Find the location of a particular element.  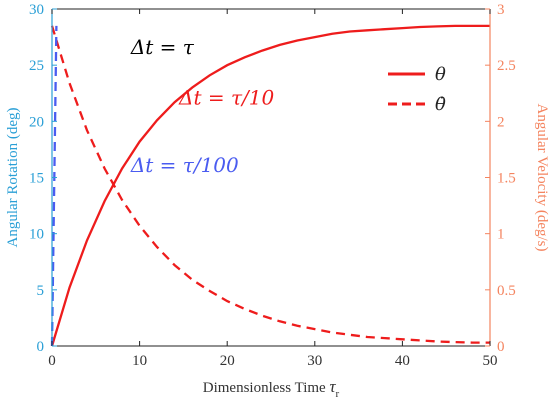

y-left-axis-label: Angular Rotation (deg) is located at coordinates (13, 178).